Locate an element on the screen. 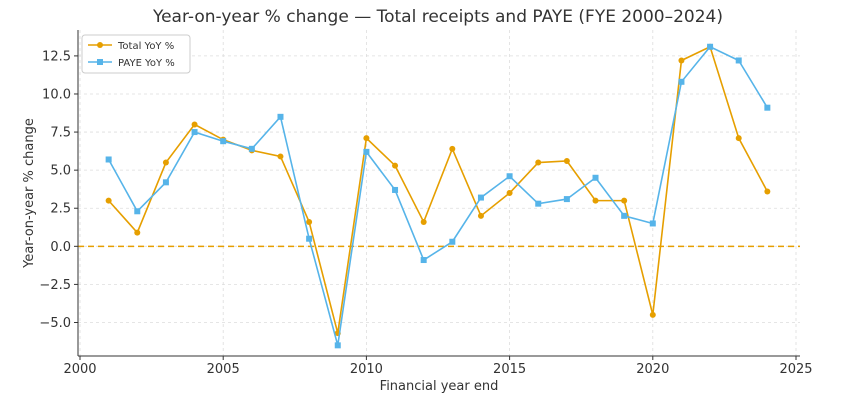 The image size is (856, 405). y-tick-label: 7.5 is located at coordinates (60, 133).